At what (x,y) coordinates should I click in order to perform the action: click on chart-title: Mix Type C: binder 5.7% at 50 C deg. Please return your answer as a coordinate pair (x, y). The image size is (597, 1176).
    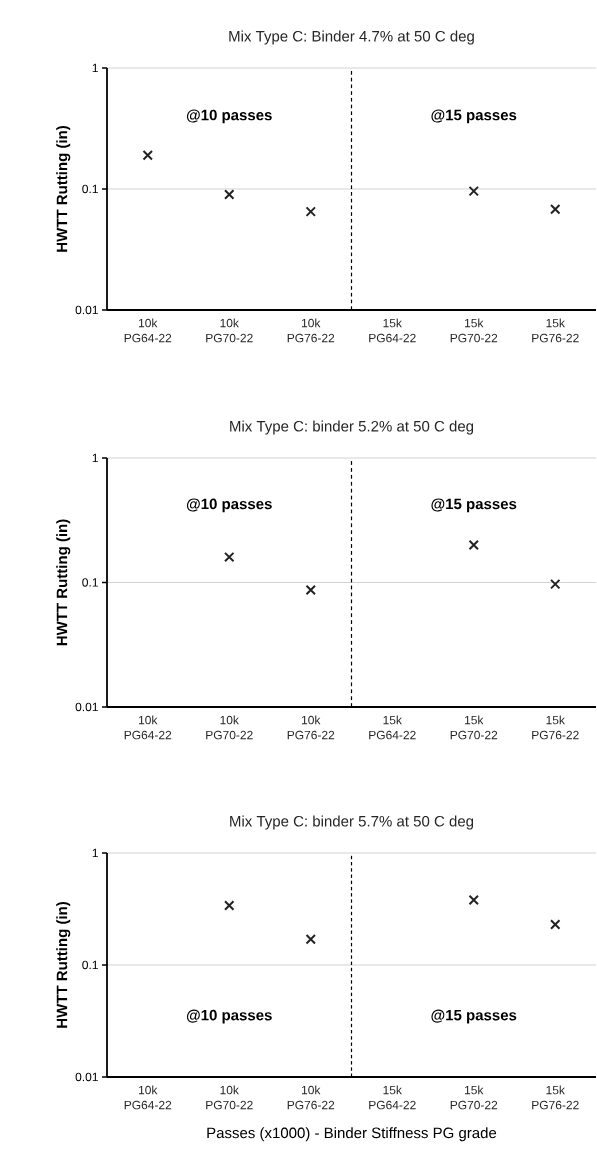
    Looking at the image, I should click on (352, 822).